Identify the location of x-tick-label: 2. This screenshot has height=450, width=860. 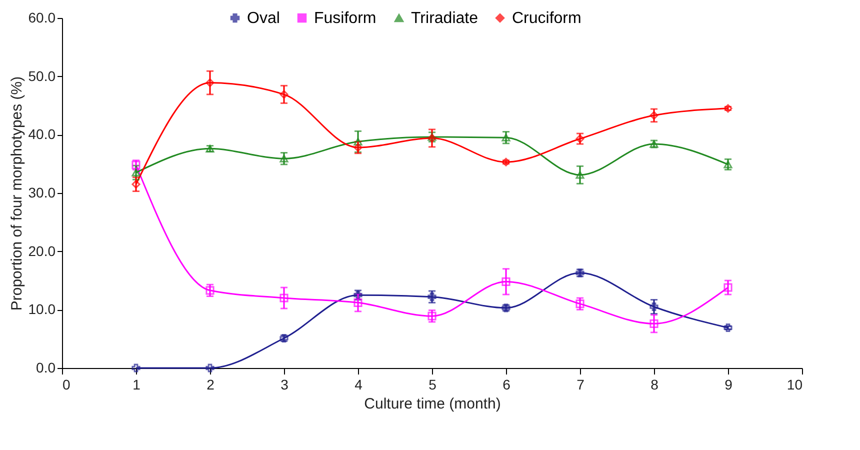
(210, 384).